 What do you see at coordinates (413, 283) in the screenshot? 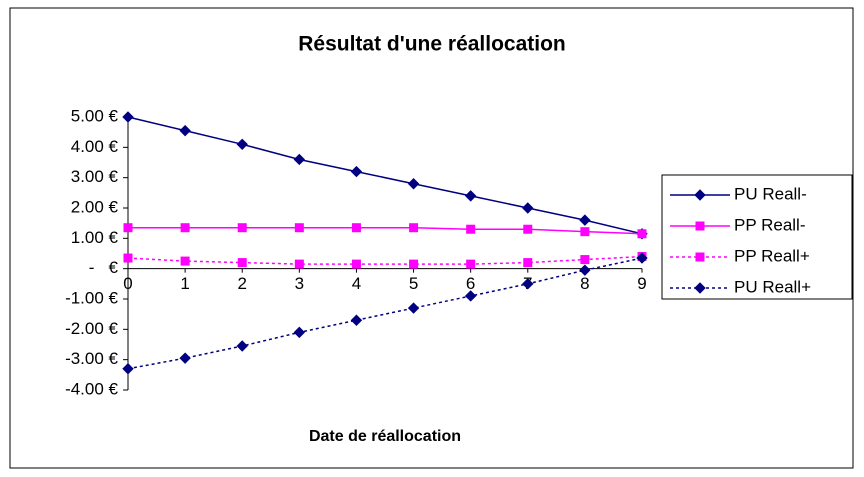
I see `x-tick-label: 5` at bounding box center [413, 283].